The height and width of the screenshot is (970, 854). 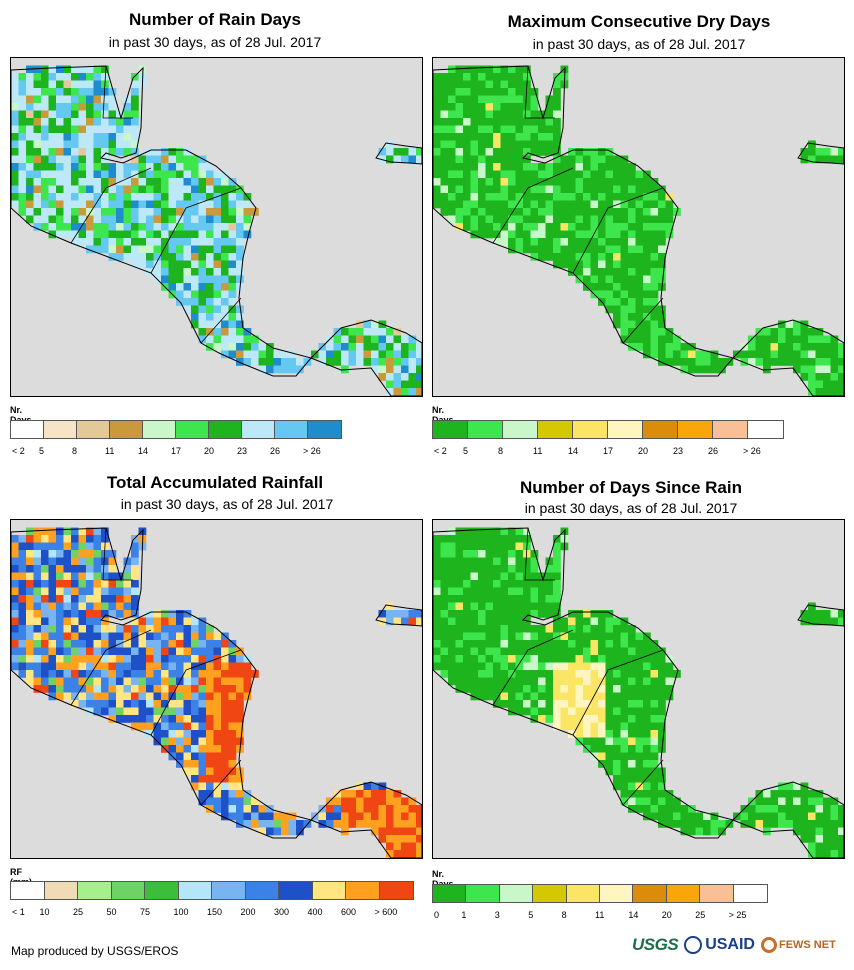 What do you see at coordinates (730, 944) in the screenshot?
I see `usaid-logo-text: USAID` at bounding box center [730, 944].